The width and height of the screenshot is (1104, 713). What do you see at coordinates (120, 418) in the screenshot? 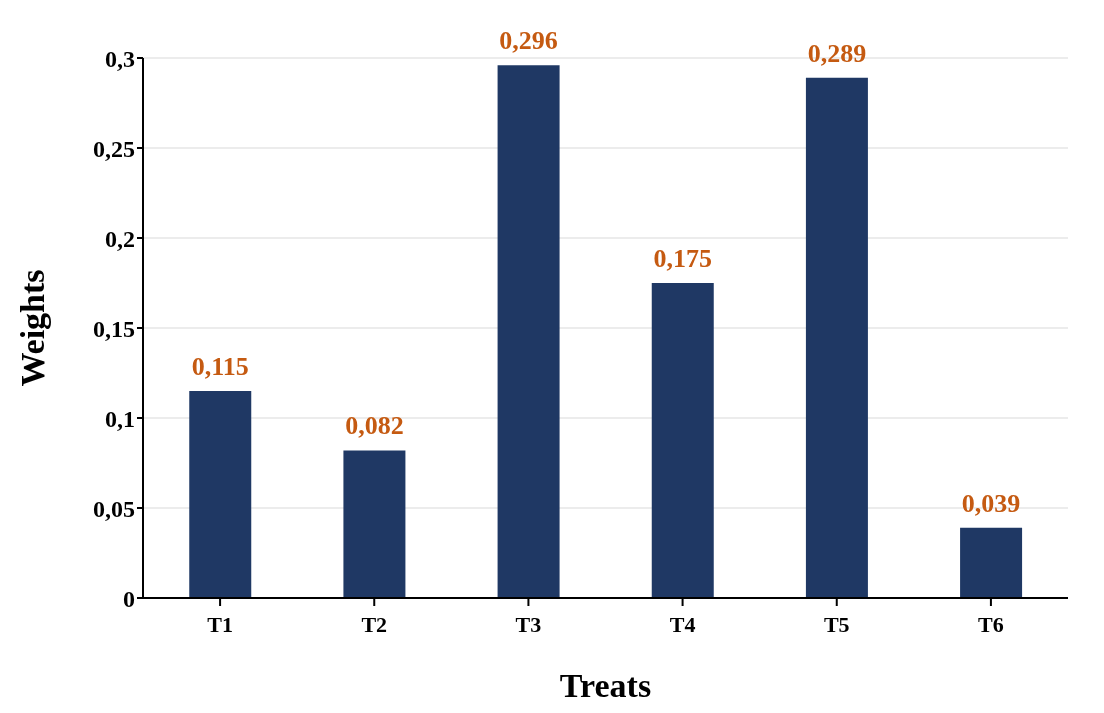
I see `y-tick-label: 0,1` at bounding box center [120, 418].